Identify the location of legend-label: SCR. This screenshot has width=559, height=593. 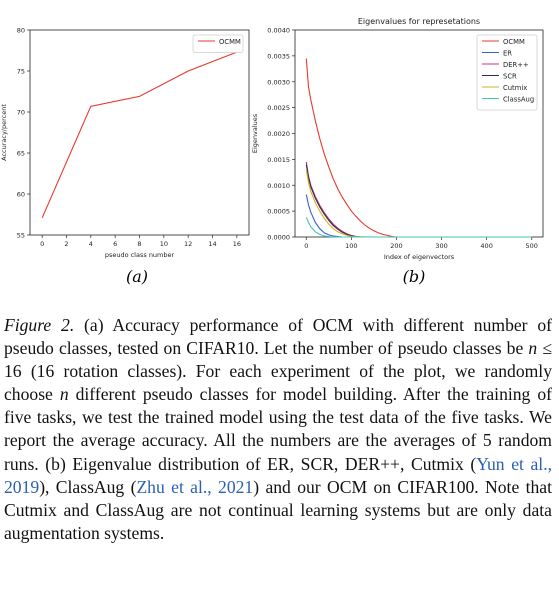
(510, 77).